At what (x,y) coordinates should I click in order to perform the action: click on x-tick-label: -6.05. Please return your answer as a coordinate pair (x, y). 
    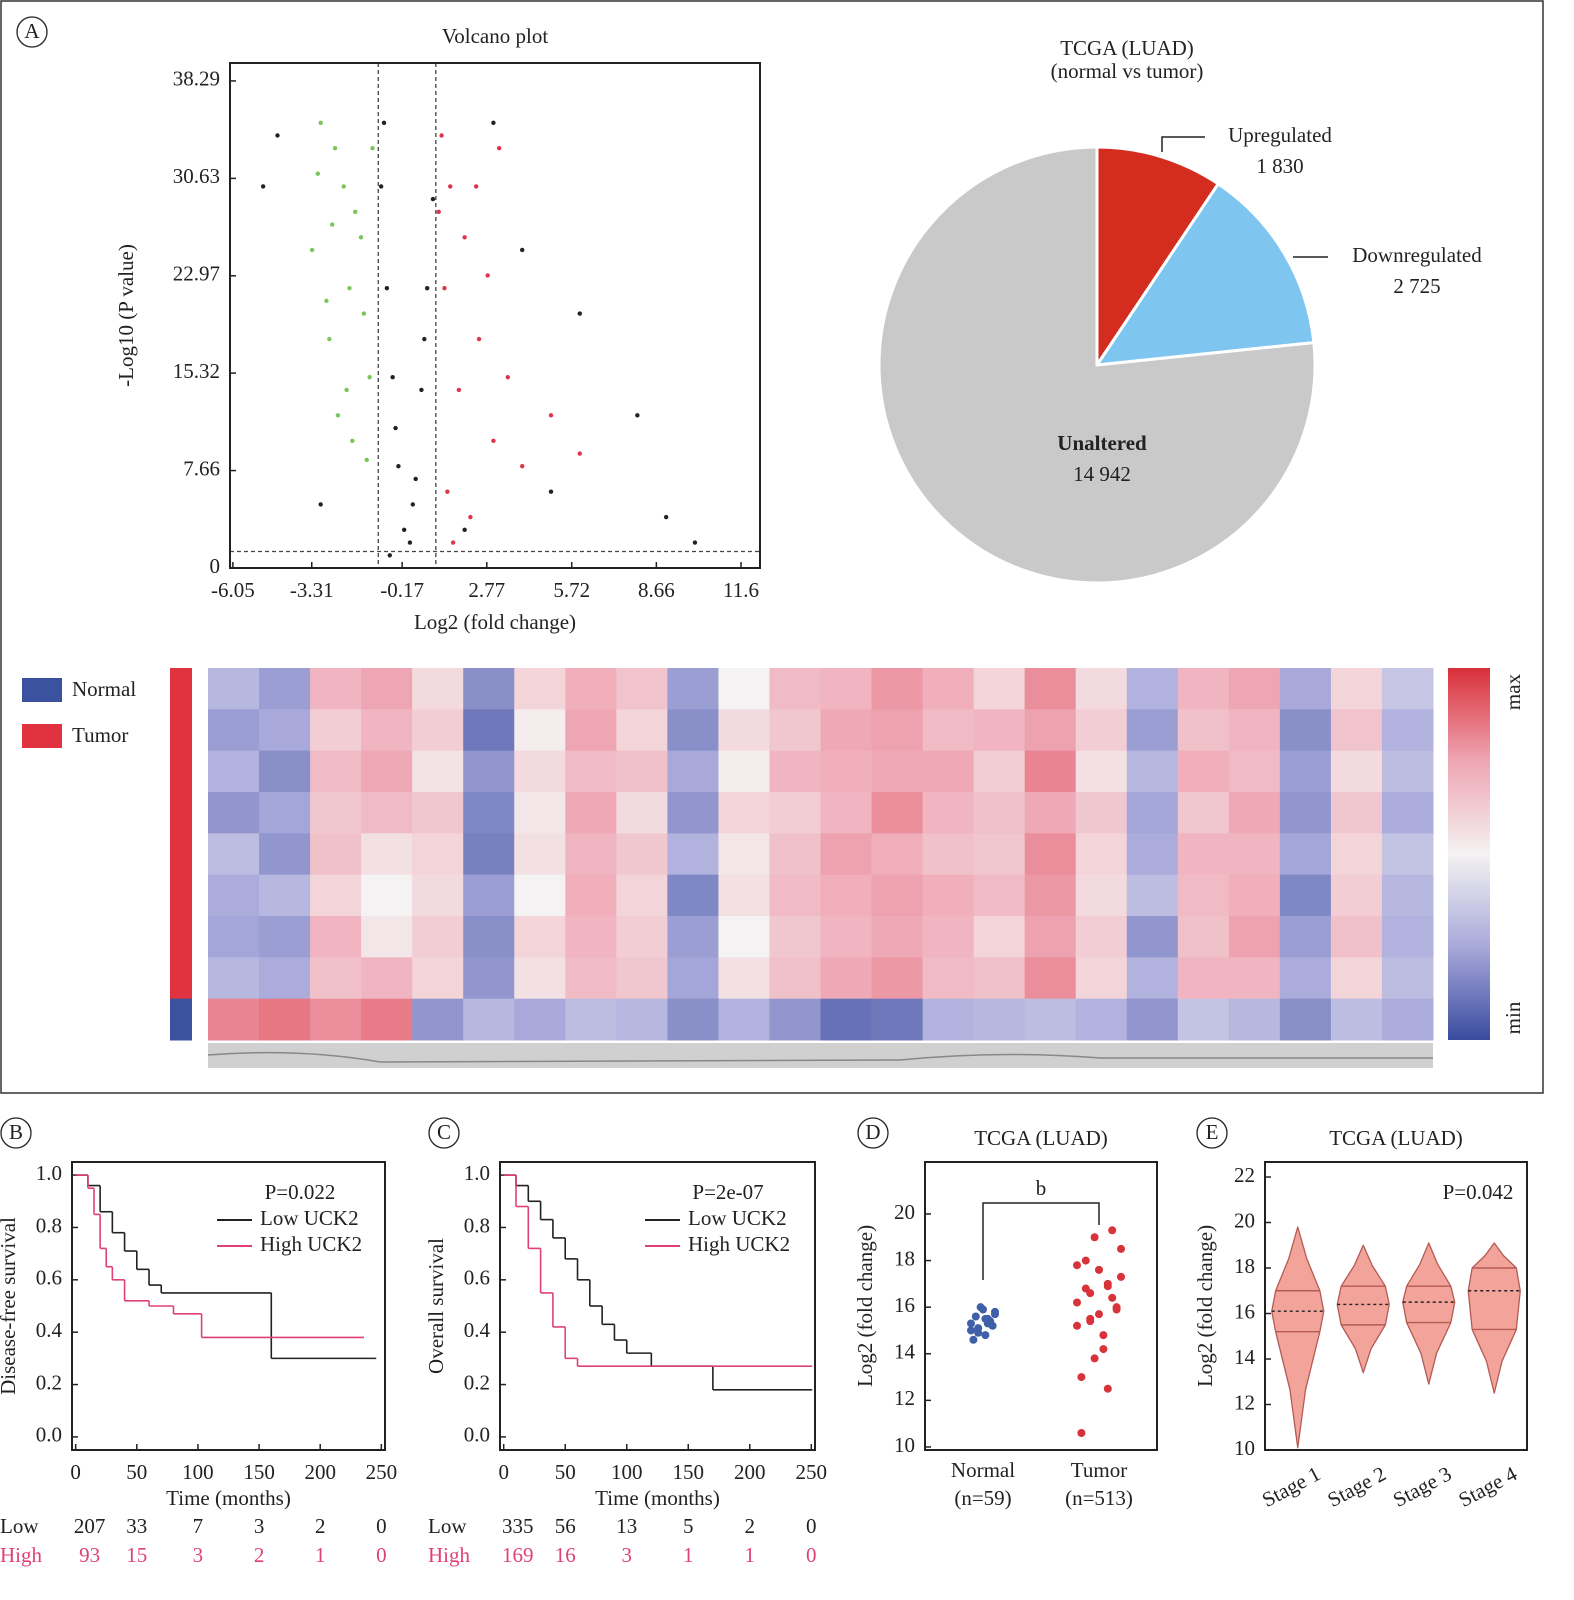
    Looking at the image, I should click on (233, 590).